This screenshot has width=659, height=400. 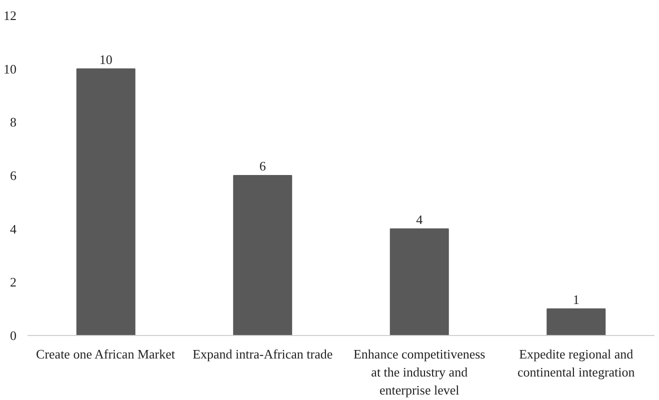 I want to click on y-tick-label: 8, so click(x=13, y=122).